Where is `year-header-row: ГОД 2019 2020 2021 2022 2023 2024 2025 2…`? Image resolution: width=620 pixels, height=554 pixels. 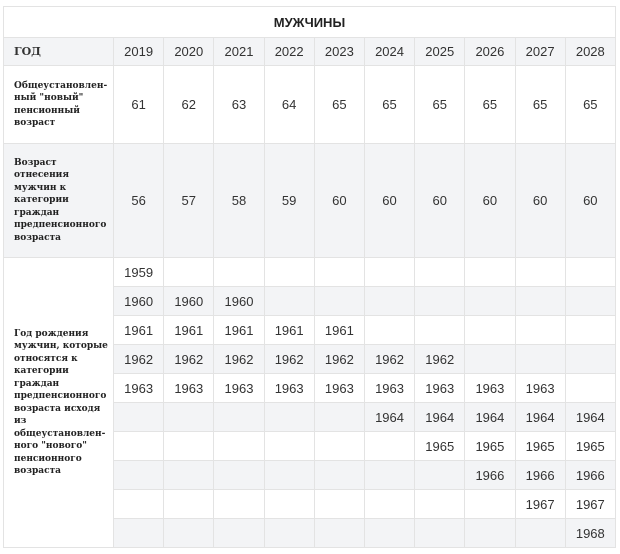
year-header-row: ГОД 2019 2020 2021 2022 2023 2024 2025 2… is located at coordinates (309, 51).